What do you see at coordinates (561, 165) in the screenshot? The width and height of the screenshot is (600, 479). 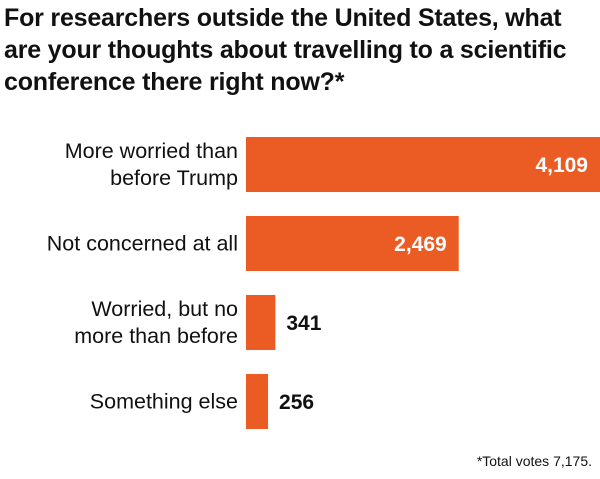 I see `value-label-1: 4,109` at bounding box center [561, 165].